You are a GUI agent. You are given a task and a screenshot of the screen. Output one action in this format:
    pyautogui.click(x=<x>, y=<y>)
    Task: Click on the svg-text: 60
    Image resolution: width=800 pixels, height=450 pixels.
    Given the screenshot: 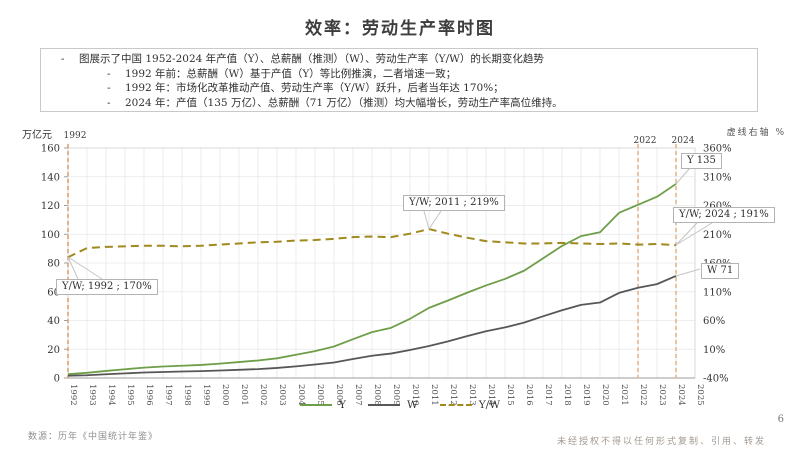 What is the action you would take?
    pyautogui.click(x=53, y=292)
    